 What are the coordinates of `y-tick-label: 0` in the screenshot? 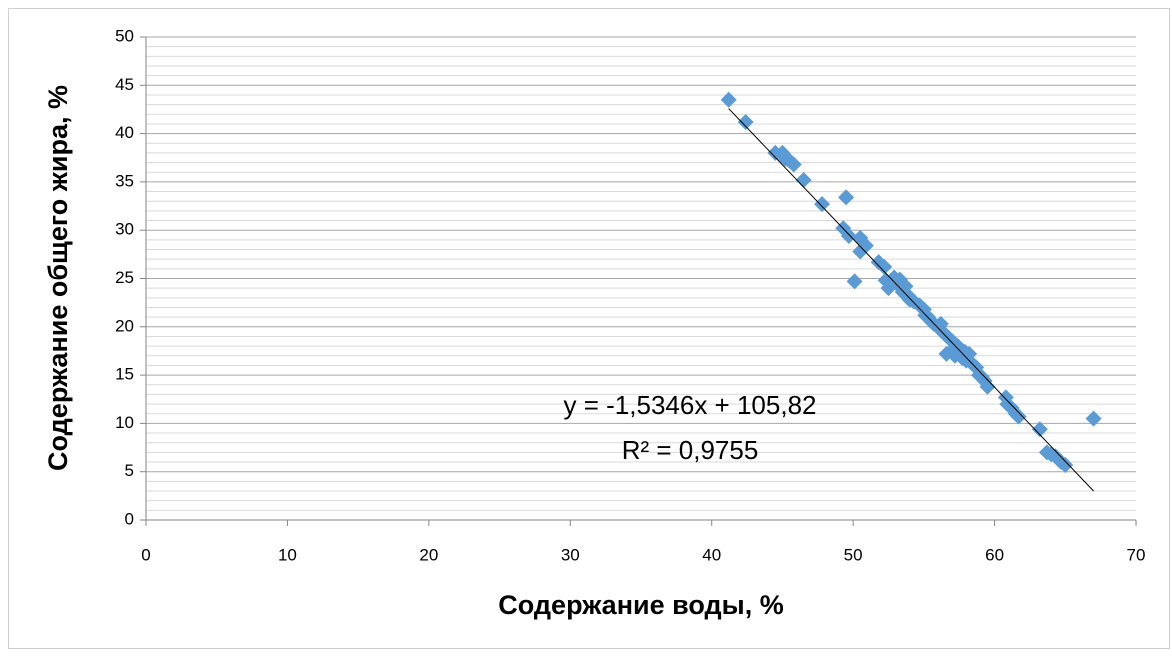 It's located at (129, 518).